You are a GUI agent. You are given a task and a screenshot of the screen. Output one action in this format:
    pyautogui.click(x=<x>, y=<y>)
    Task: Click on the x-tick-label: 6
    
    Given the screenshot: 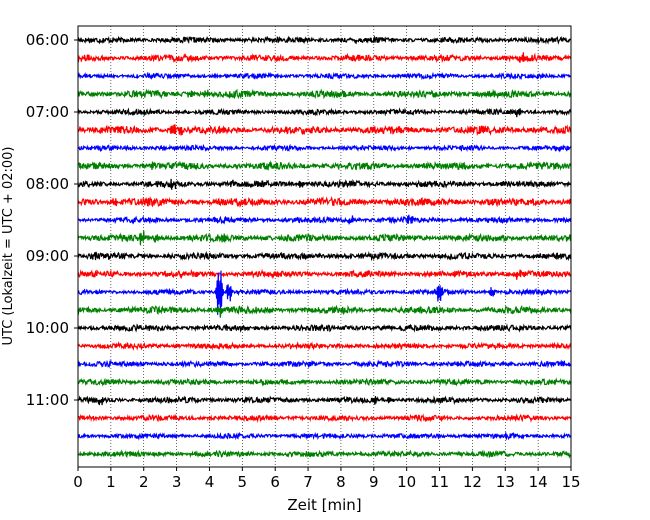 What is the action you would take?
    pyautogui.click(x=275, y=482)
    